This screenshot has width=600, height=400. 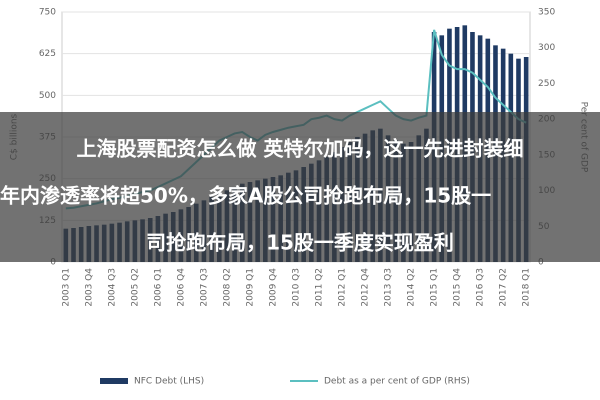 I want to click on x-tick-label: 2017 Q2, so click(x=504, y=287).